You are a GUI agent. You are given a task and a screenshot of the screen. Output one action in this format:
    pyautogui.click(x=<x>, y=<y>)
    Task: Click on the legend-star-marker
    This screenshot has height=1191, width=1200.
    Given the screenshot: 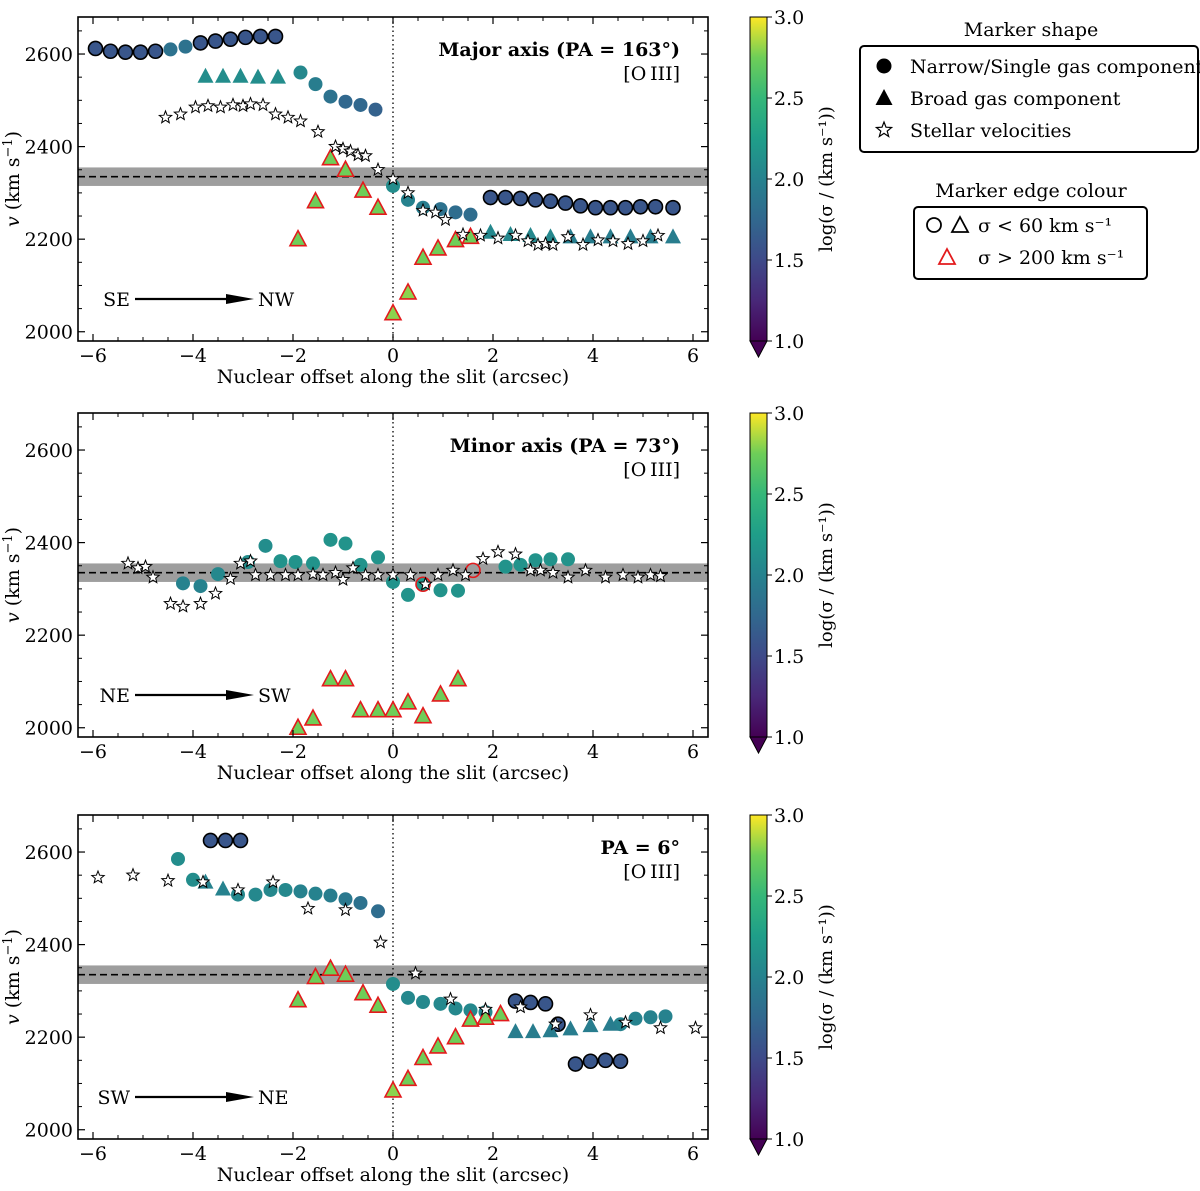 What is the action you would take?
    pyautogui.click(x=884, y=129)
    